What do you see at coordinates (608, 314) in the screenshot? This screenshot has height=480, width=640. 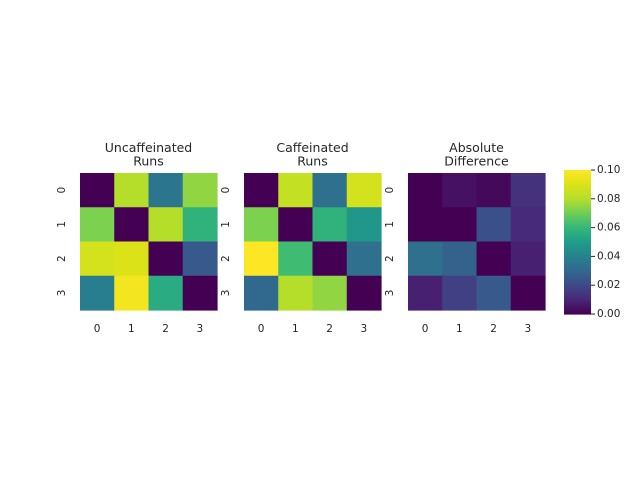 I see `colorbar-tick-label: 0.00` at bounding box center [608, 314].